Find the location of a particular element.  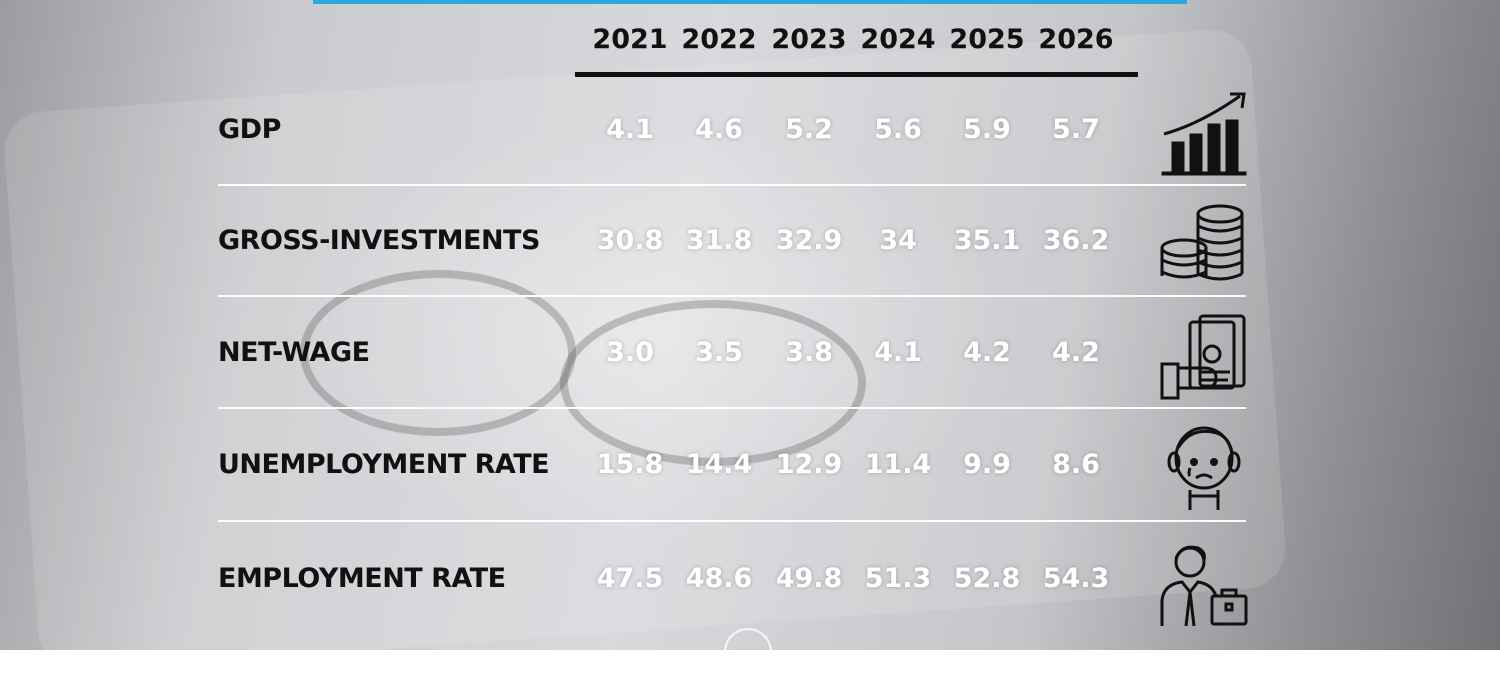

table-cell: 31.8 is located at coordinates (719, 240).